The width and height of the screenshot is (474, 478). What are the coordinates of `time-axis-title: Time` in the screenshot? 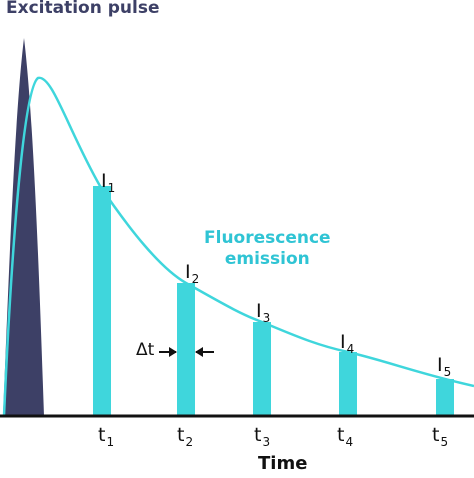 It's located at (283, 463).